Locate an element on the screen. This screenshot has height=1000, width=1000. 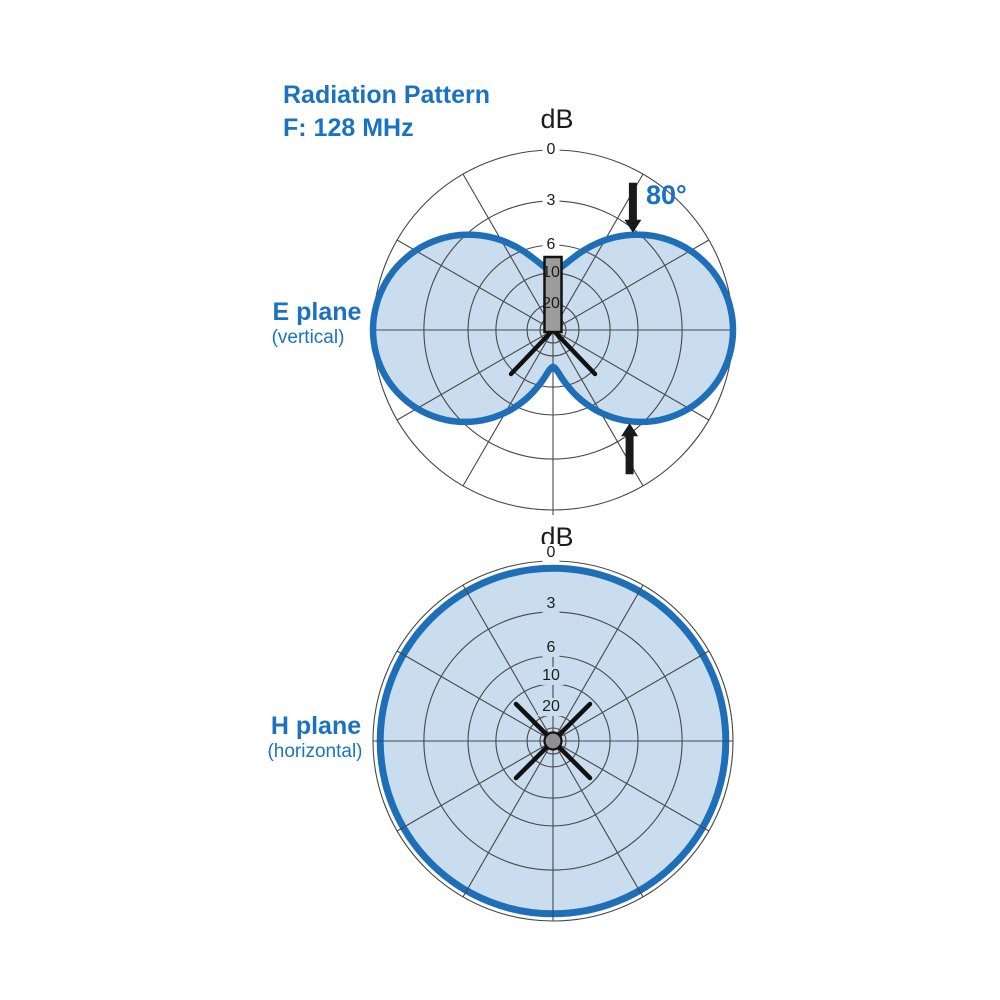
figure-title-line1: Radiation Pattern is located at coordinates (386, 95).